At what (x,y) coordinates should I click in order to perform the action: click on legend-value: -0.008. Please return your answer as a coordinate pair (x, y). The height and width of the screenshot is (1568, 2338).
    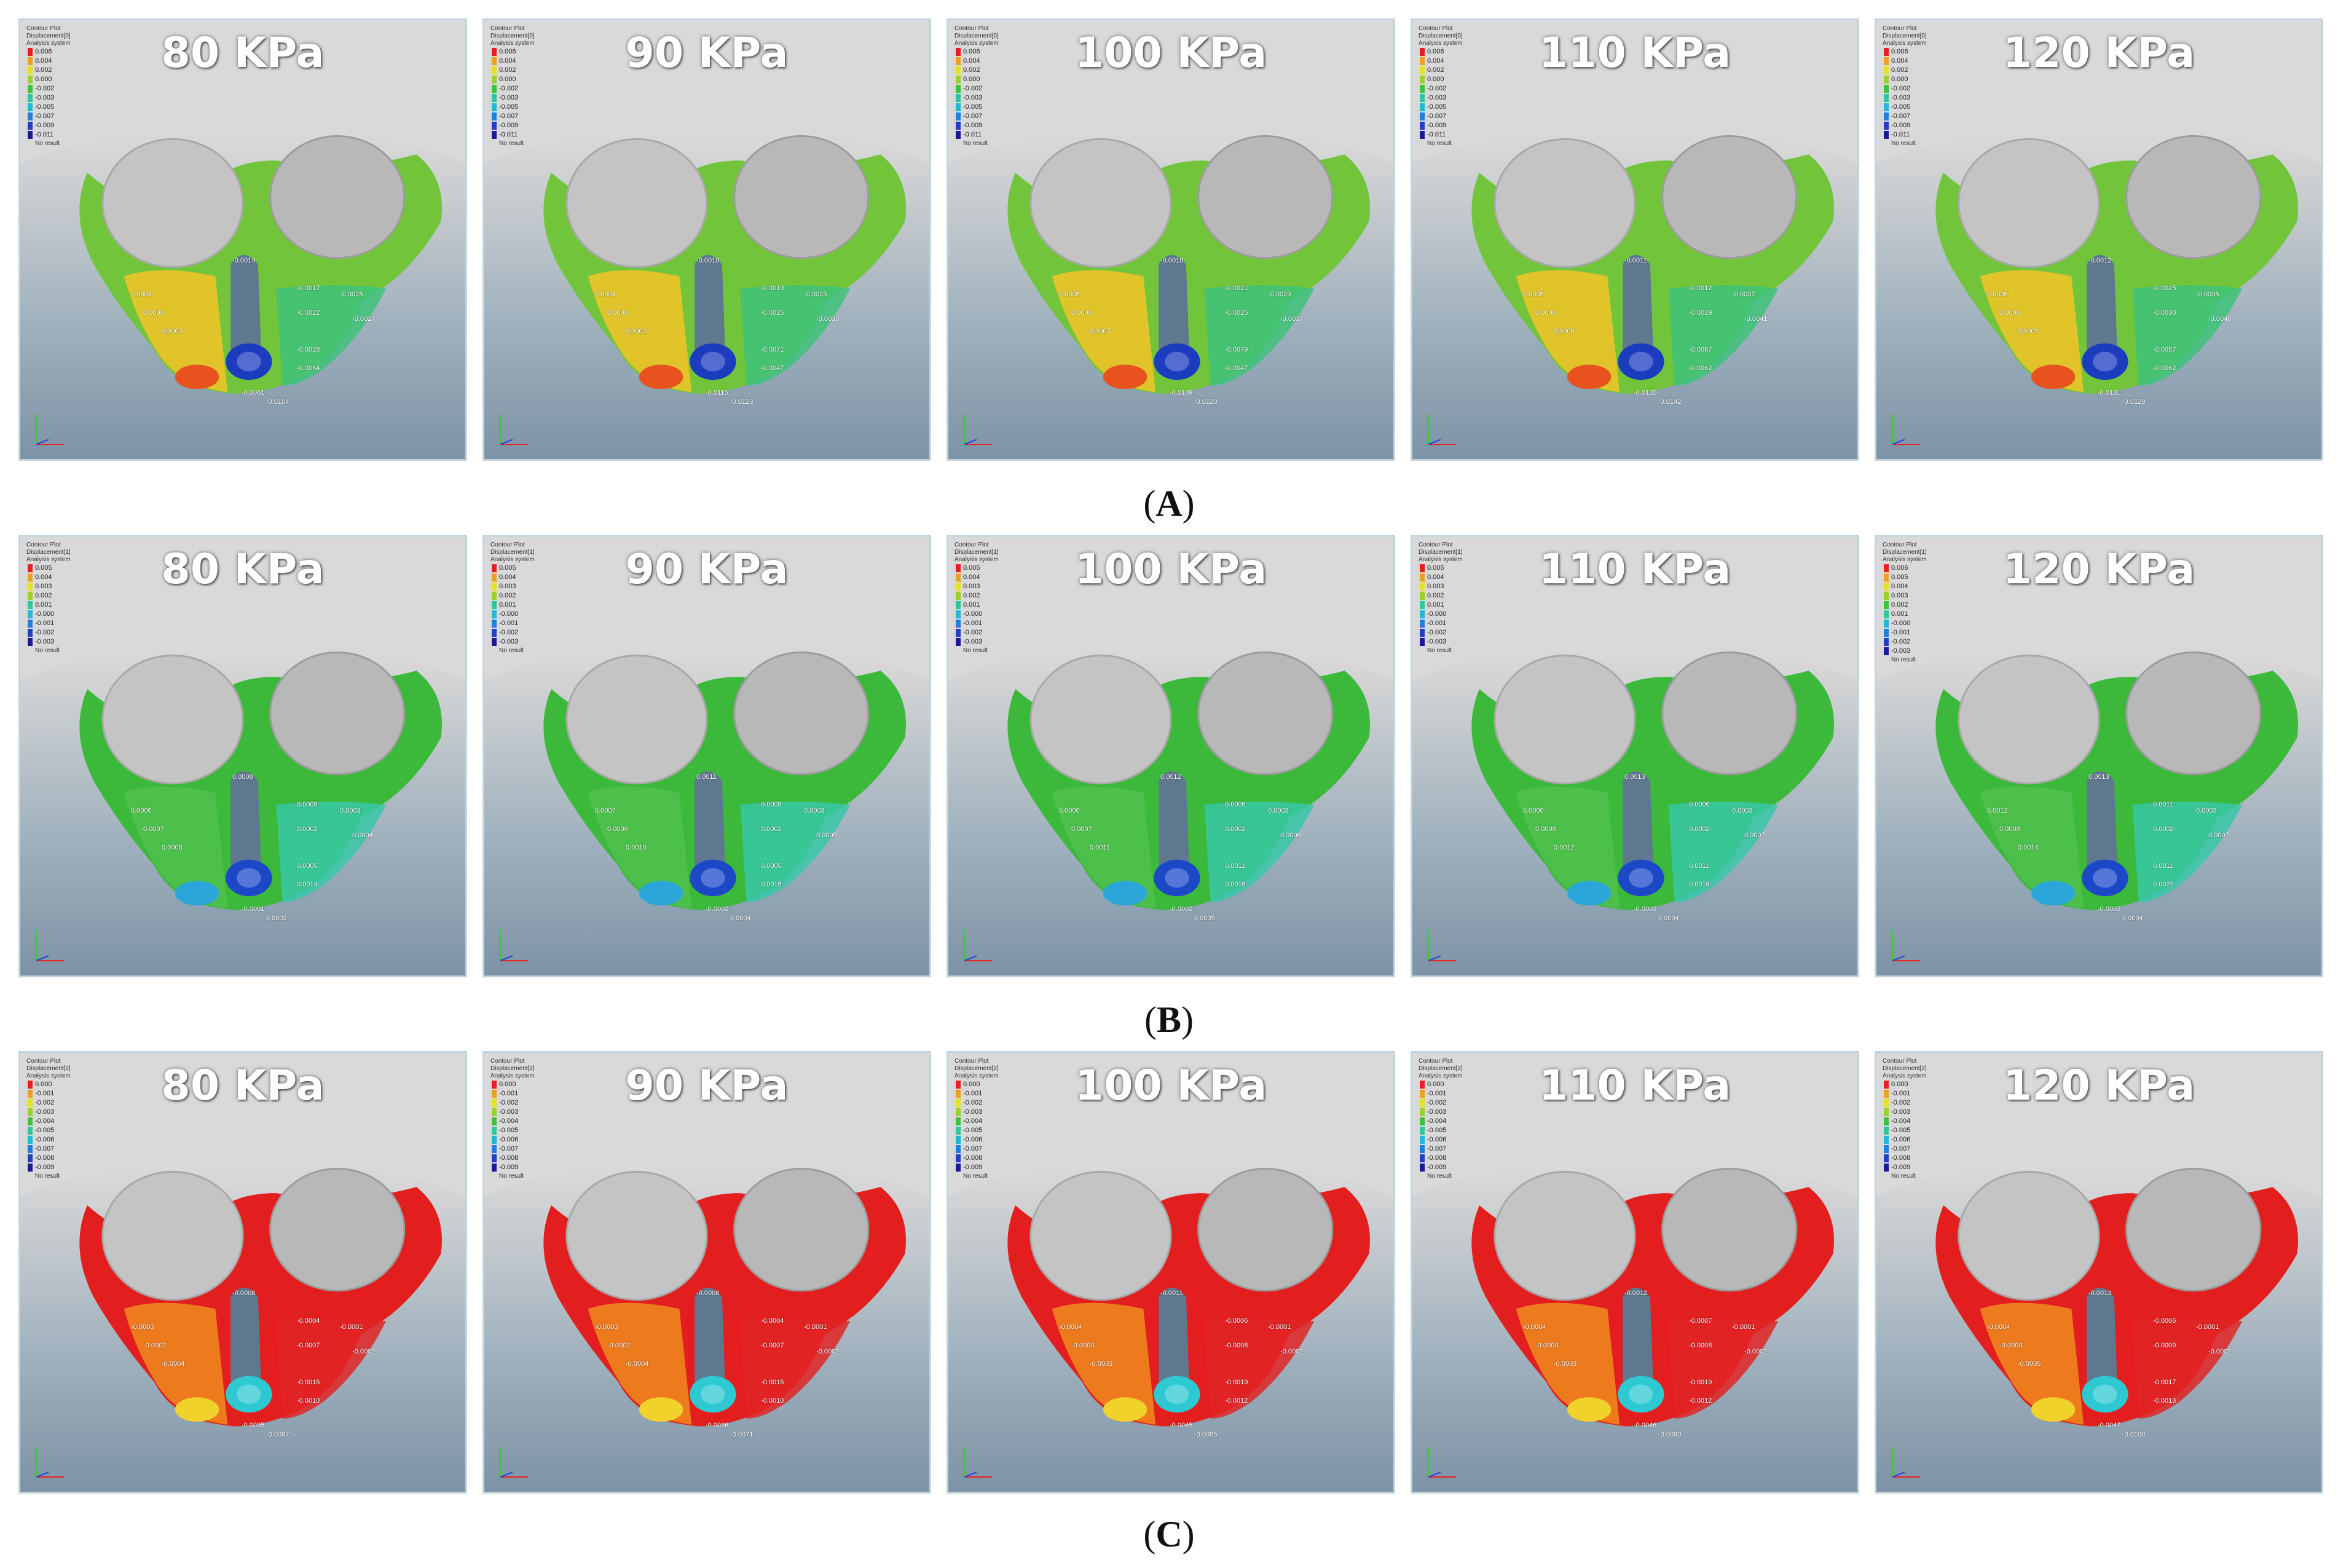
    Looking at the image, I should click on (1901, 1158).